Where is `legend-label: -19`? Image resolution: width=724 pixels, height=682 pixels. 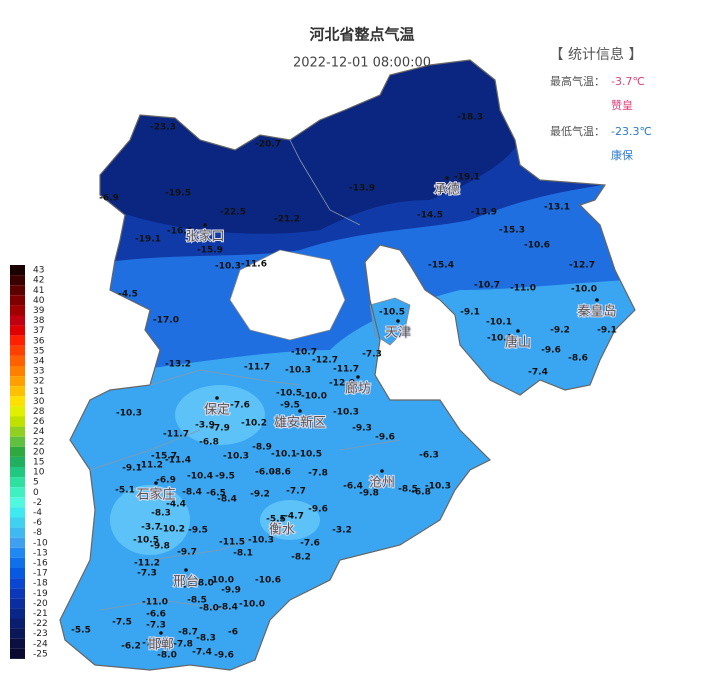 legend-label: -19 is located at coordinates (40, 594).